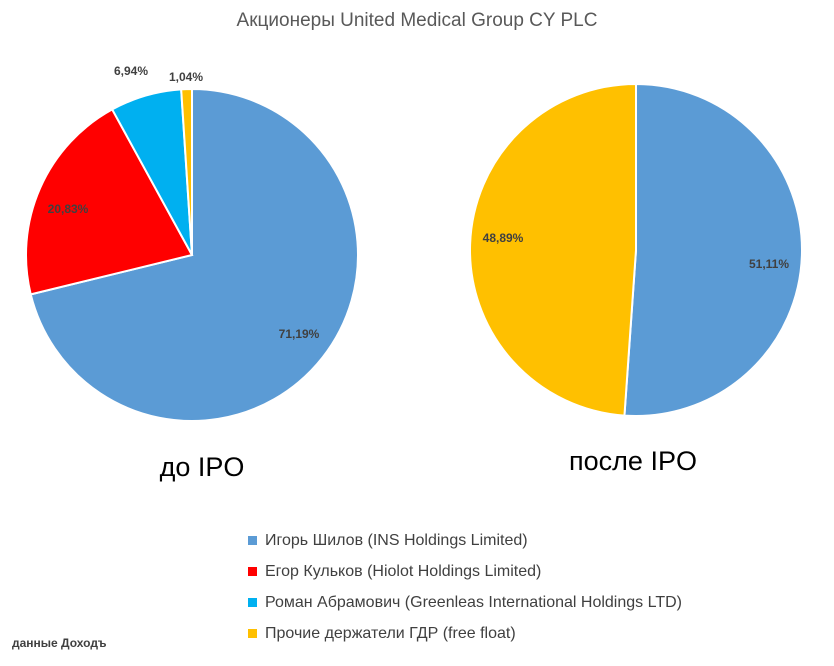 Image resolution: width=834 pixels, height=666 pixels. I want to click on legend-label: Егор Кульков (Hiolot Holdings Limited), so click(403, 571).